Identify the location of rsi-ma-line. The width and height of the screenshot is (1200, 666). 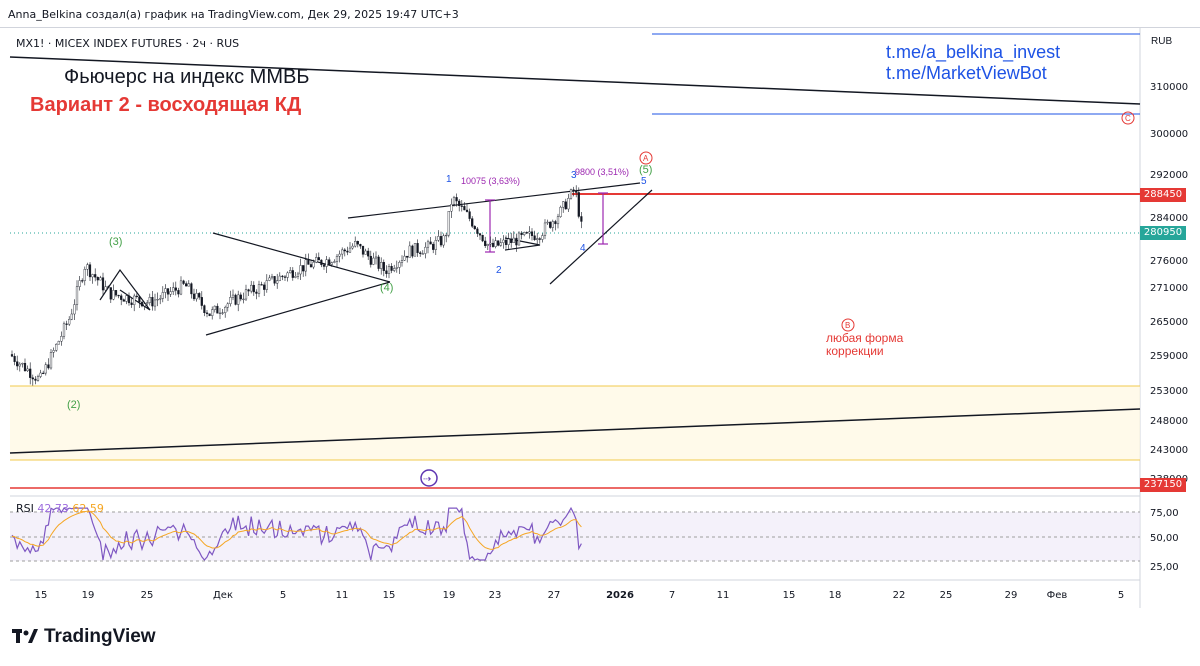
(296, 530).